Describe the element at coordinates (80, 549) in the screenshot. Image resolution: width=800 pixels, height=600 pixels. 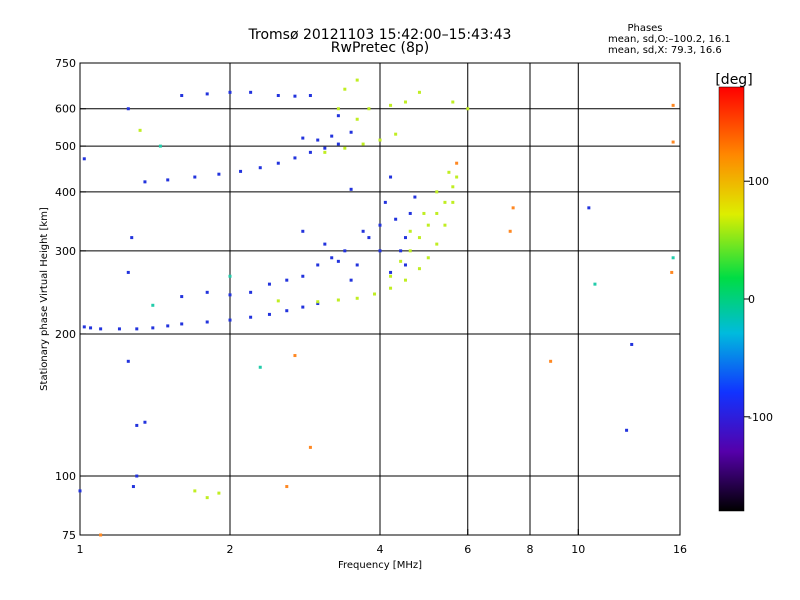
I see `x-tick-label: 1` at that location.